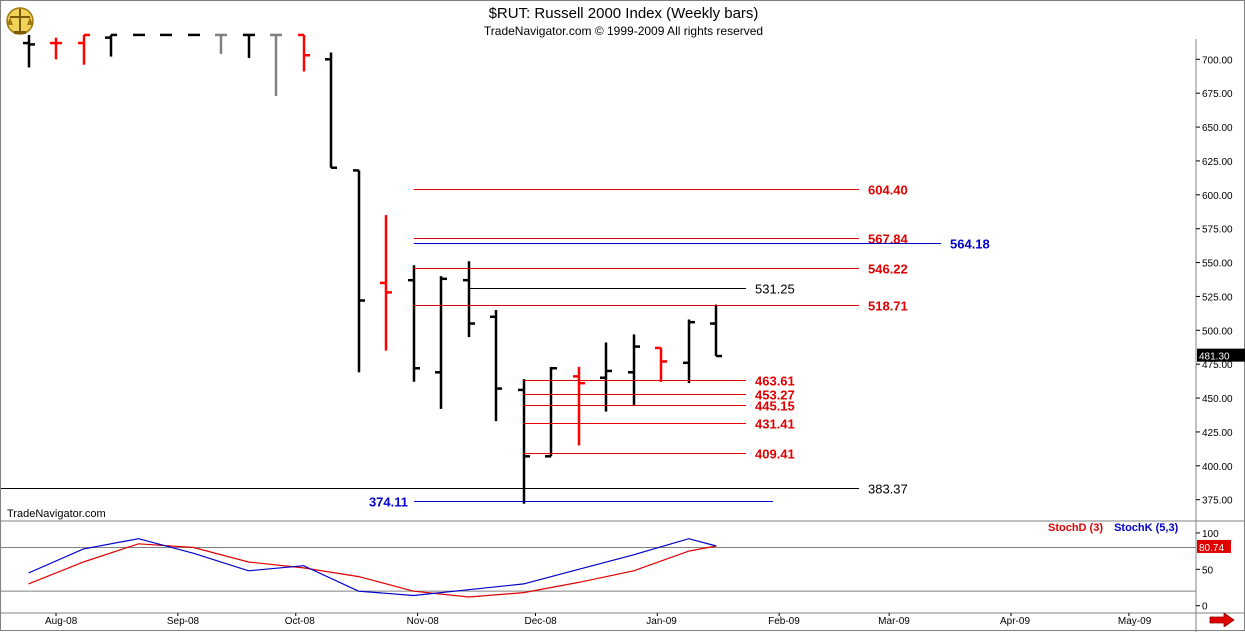 This screenshot has width=1245, height=632. I want to click on stoch-y-tick-label: 50, so click(1208, 570).